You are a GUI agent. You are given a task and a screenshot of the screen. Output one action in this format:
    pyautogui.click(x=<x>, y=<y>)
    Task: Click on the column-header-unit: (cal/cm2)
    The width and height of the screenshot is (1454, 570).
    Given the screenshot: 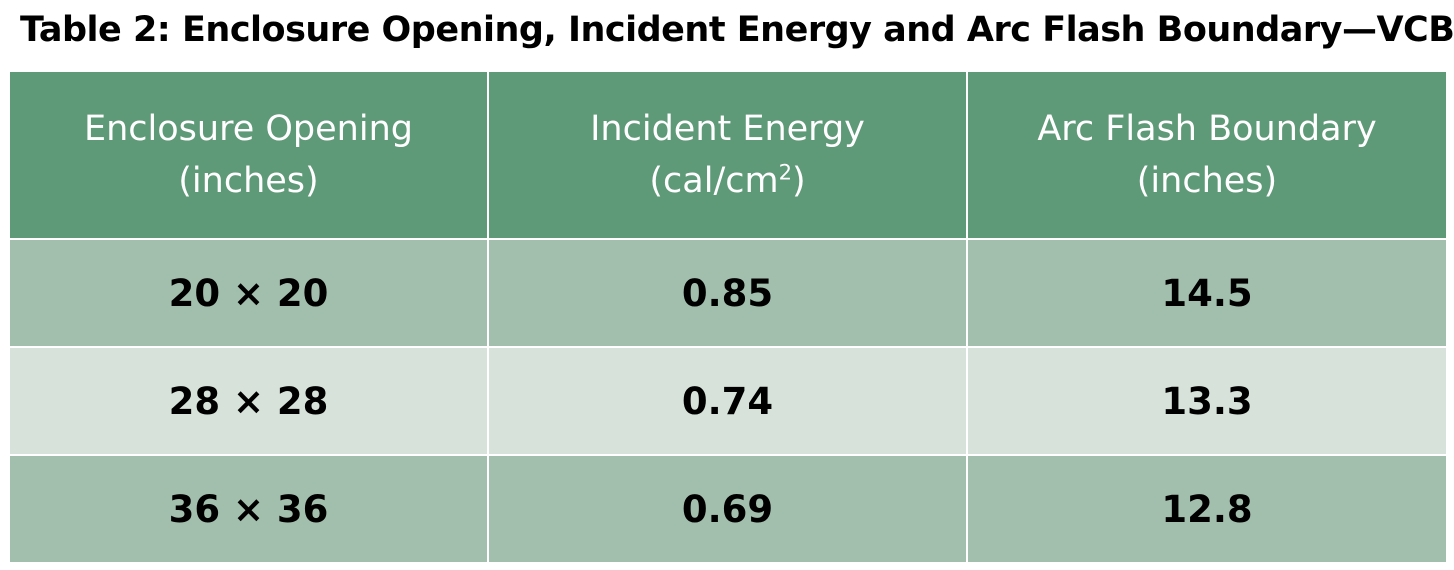 What is the action you would take?
    pyautogui.click(x=727, y=181)
    